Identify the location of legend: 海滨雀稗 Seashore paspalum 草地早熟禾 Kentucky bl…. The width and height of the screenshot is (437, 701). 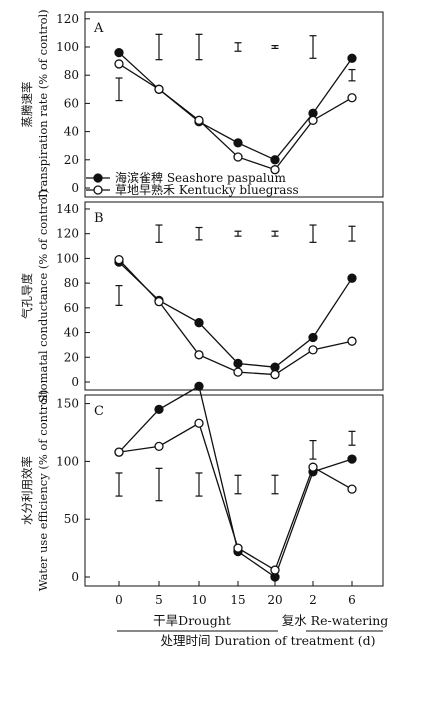
(192, 183).